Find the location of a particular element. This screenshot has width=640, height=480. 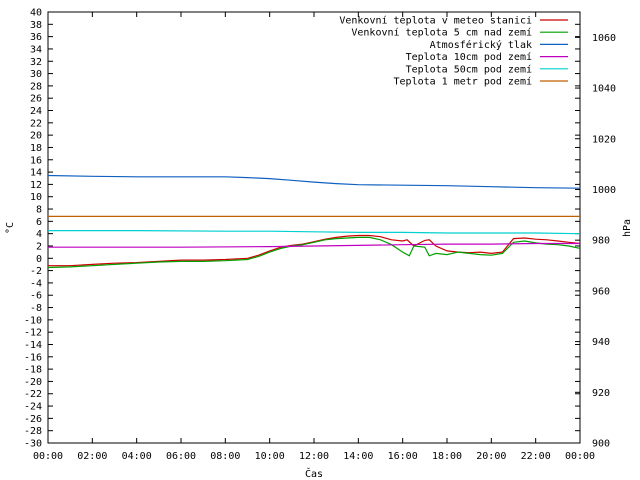

x-tick-label: 22:00 is located at coordinates (536, 456).